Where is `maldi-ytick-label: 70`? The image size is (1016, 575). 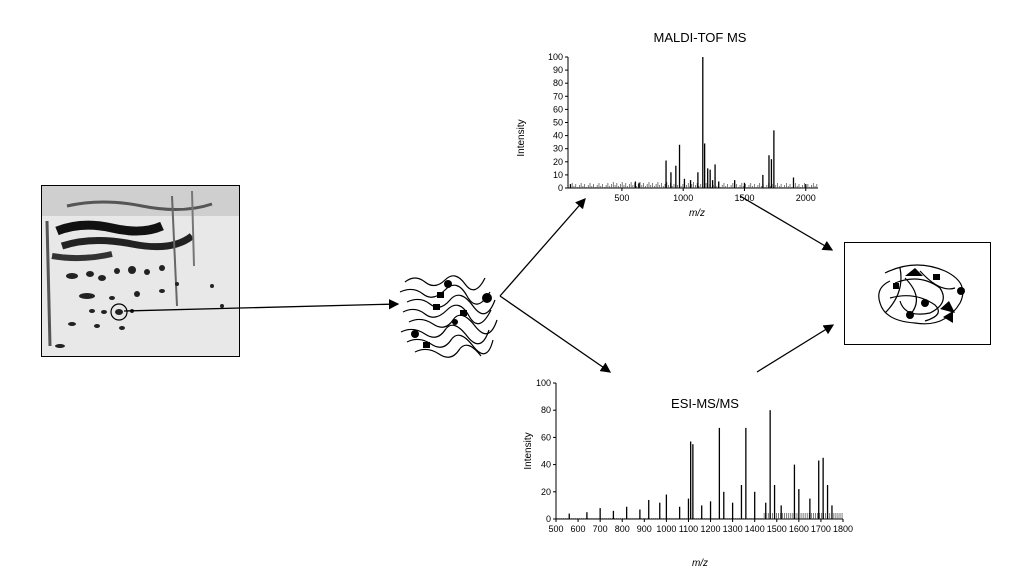 maldi-ytick-label: 70 is located at coordinates (558, 96).